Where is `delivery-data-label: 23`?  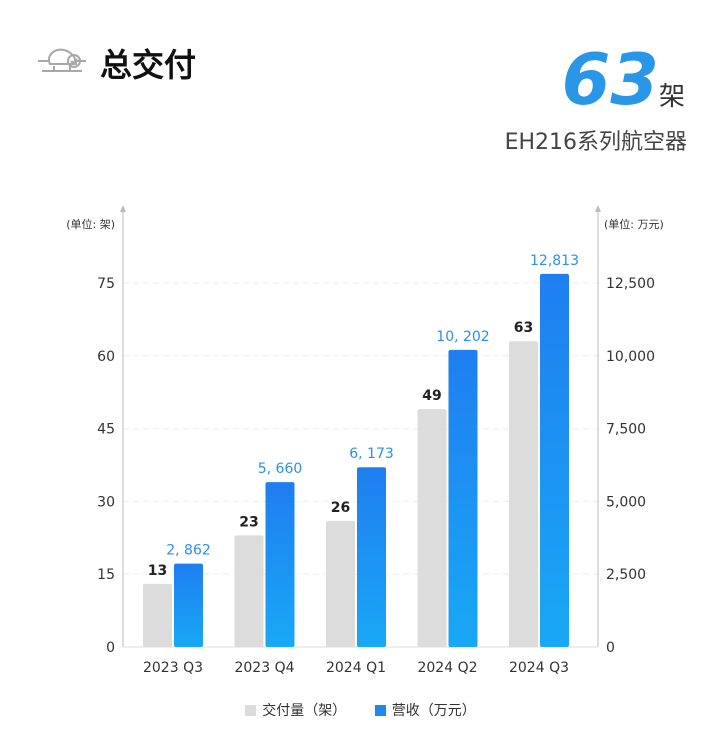
delivery-data-label: 23 is located at coordinates (248, 522).